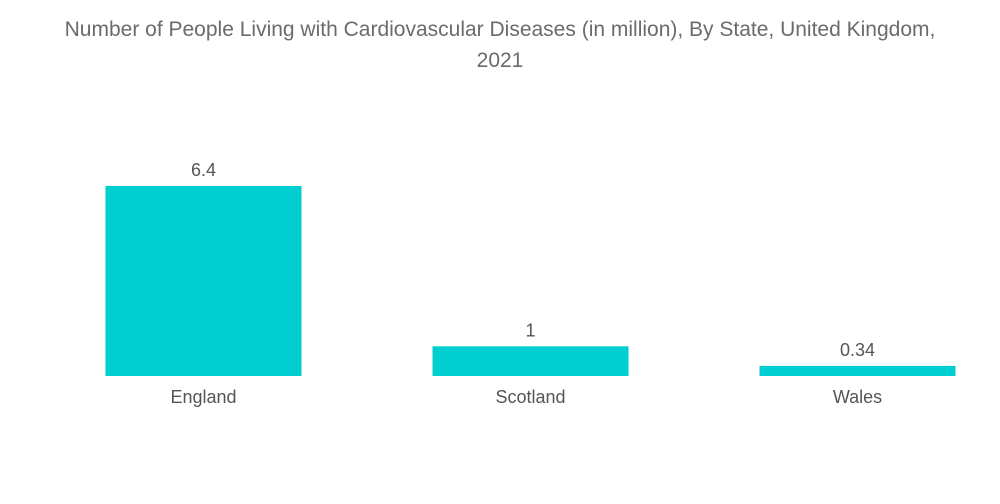 This screenshot has height=504, width=1000. Describe the element at coordinates (203, 170) in the screenshot. I see `value-label-england: 6.4` at that location.